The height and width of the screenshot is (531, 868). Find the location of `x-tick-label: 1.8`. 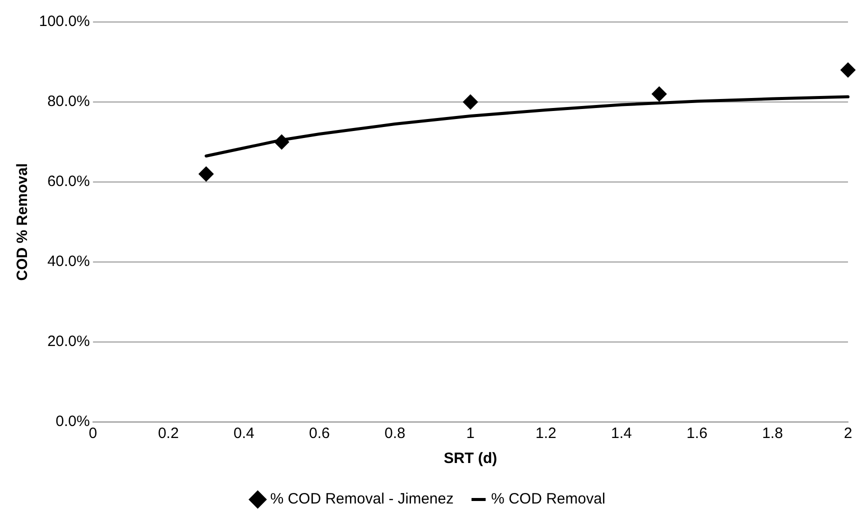

x-tick-label: 1.8 is located at coordinates (772, 433).